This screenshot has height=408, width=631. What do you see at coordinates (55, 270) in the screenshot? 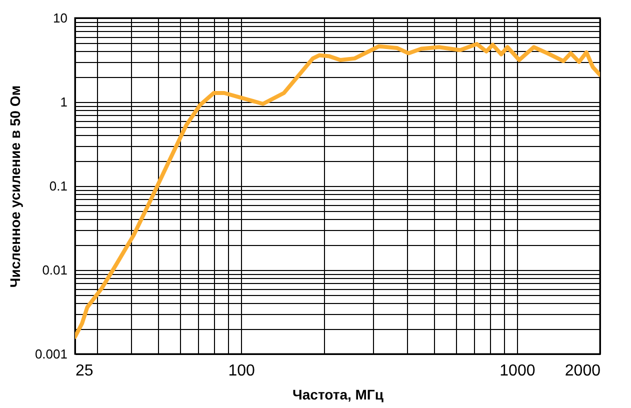
I see `y-tick-label: 0.01` at bounding box center [55, 270].